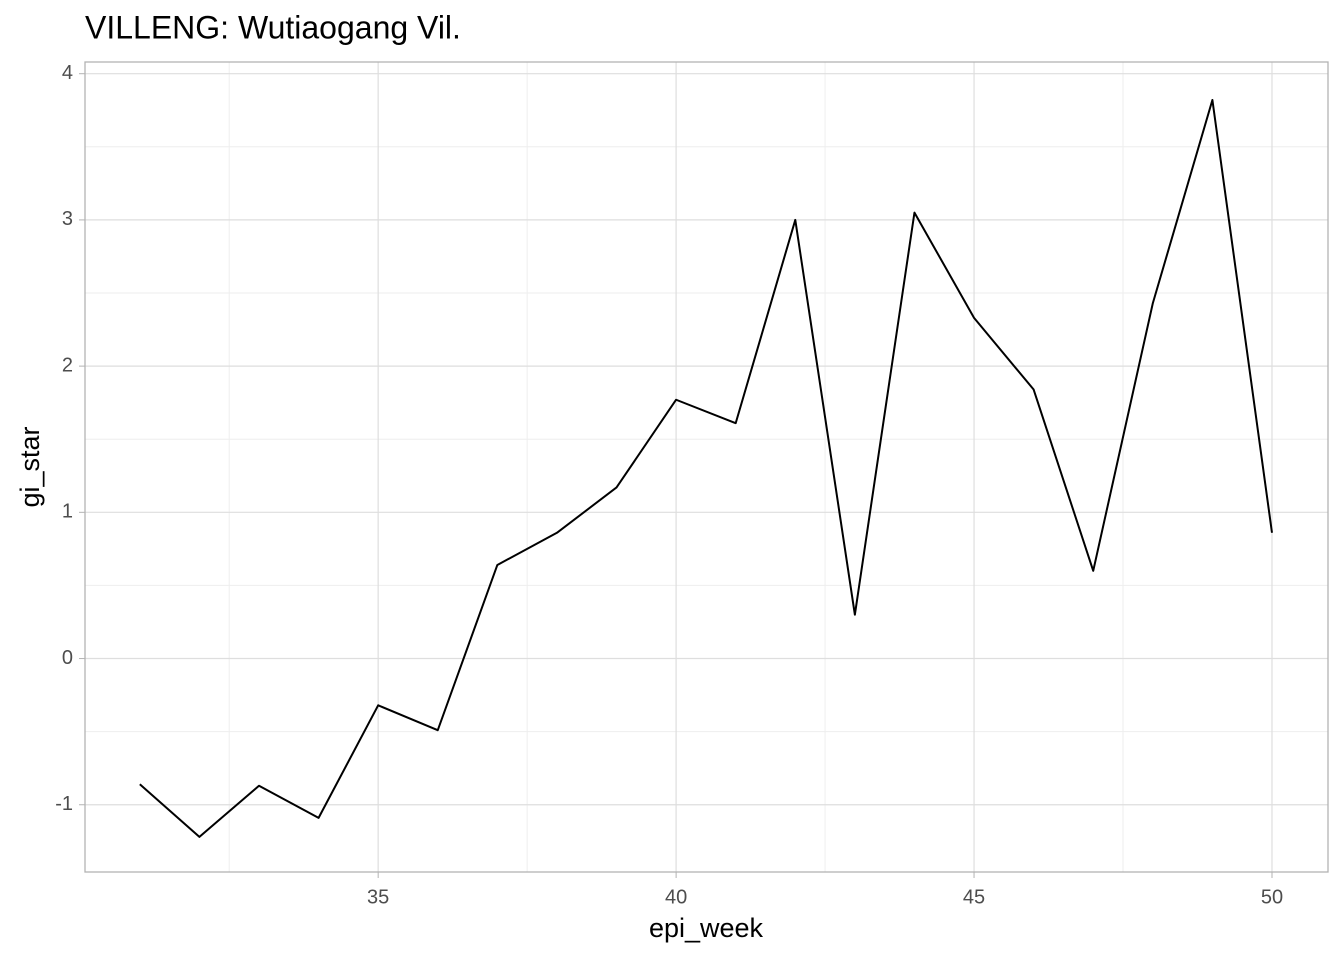  What do you see at coordinates (67, 219) in the screenshot?
I see `y-tick-label: 3` at bounding box center [67, 219].